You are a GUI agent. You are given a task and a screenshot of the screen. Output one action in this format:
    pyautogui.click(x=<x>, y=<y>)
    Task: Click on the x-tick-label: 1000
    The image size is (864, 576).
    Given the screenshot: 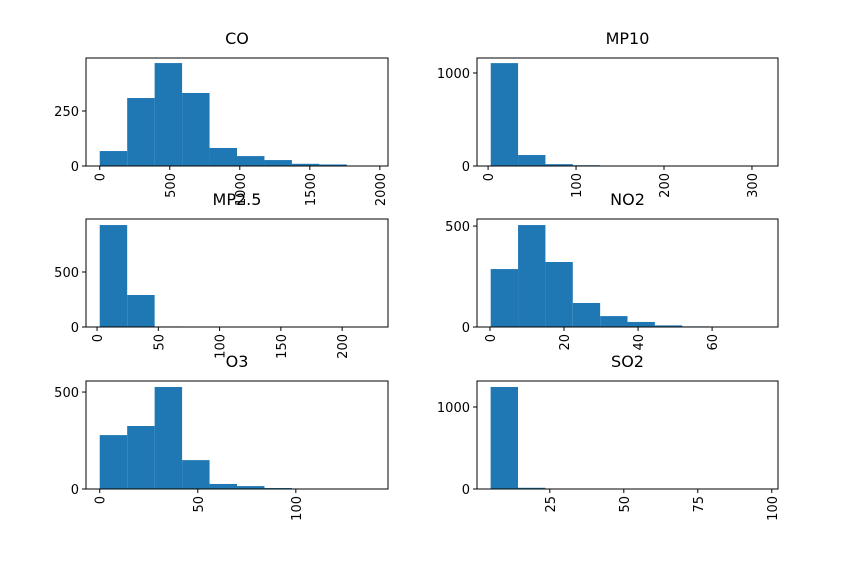 What is the action you would take?
    pyautogui.click(x=241, y=189)
    